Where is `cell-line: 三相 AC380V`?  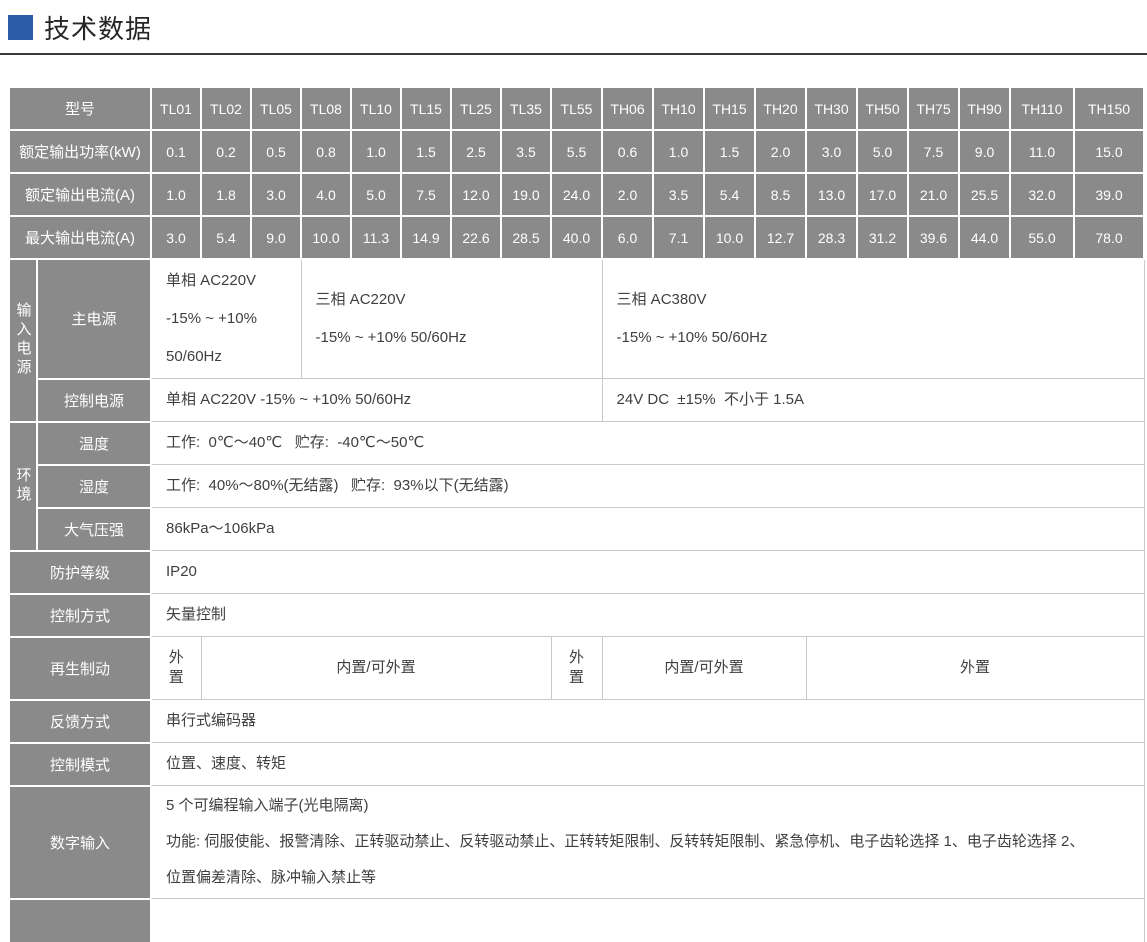
cell-line: 三相 AC380V is located at coordinates (661, 299).